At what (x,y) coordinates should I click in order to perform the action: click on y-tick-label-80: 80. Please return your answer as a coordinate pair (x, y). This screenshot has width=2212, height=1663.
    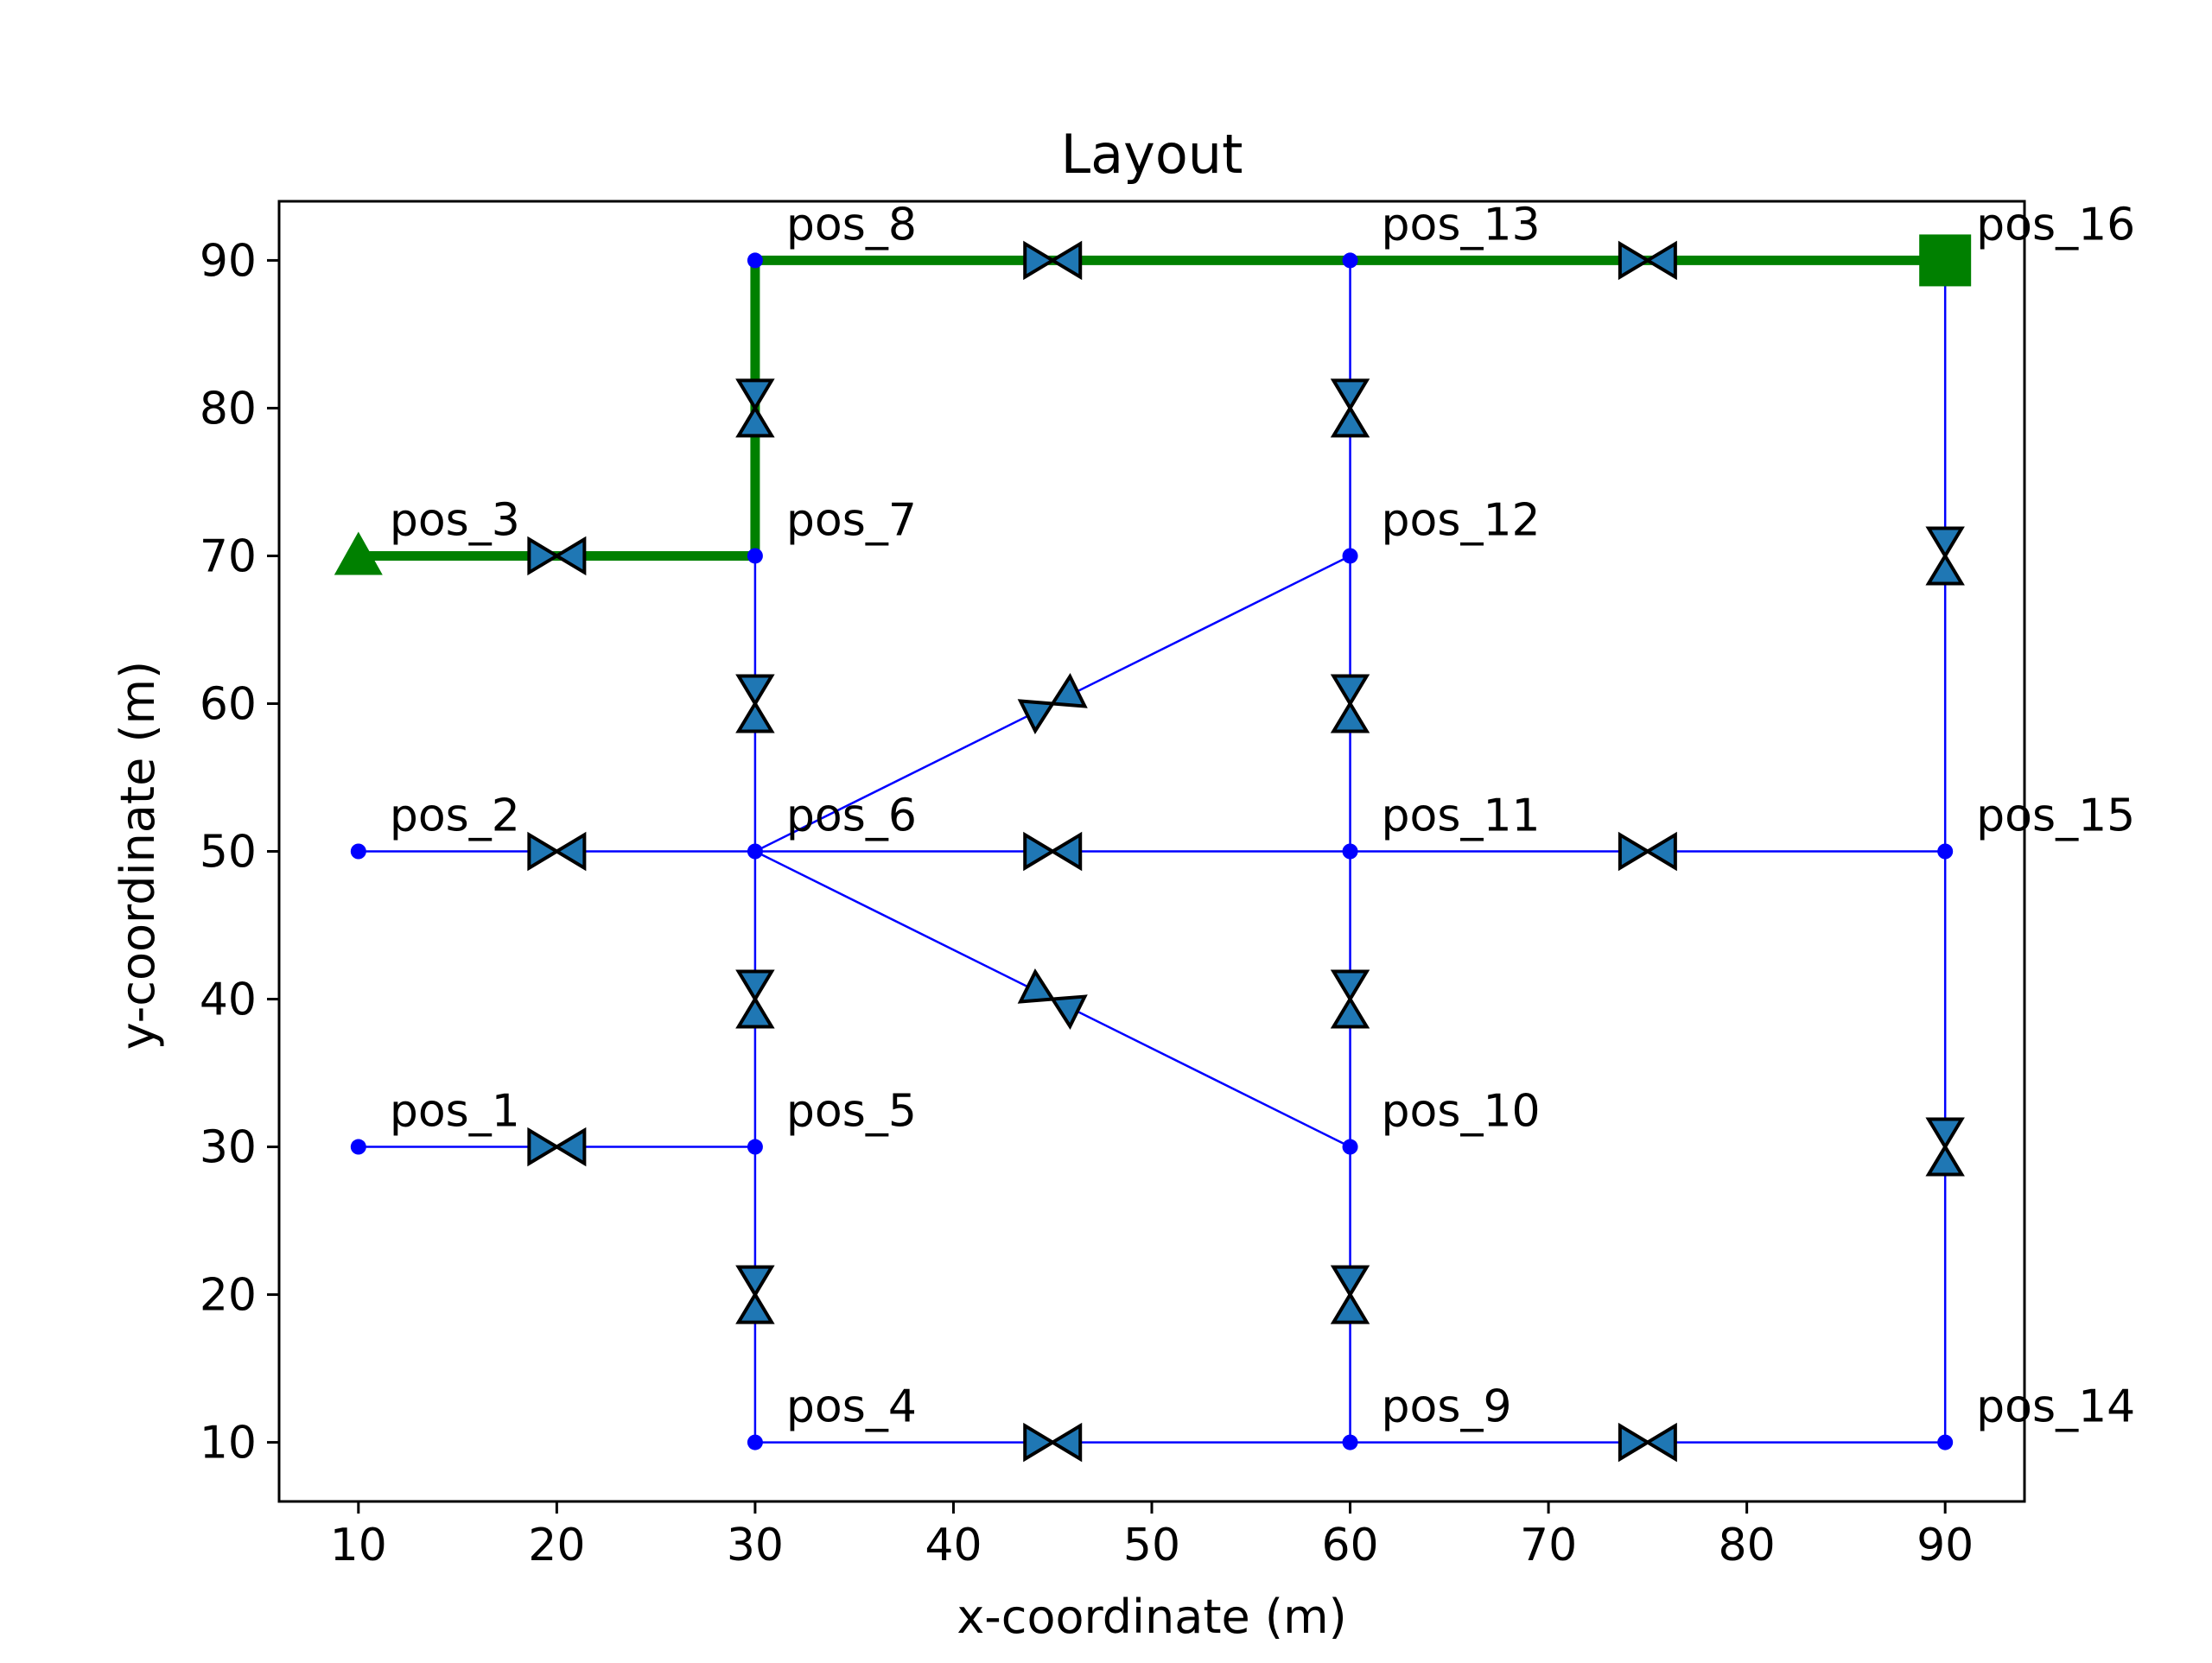
    Looking at the image, I should click on (229, 409).